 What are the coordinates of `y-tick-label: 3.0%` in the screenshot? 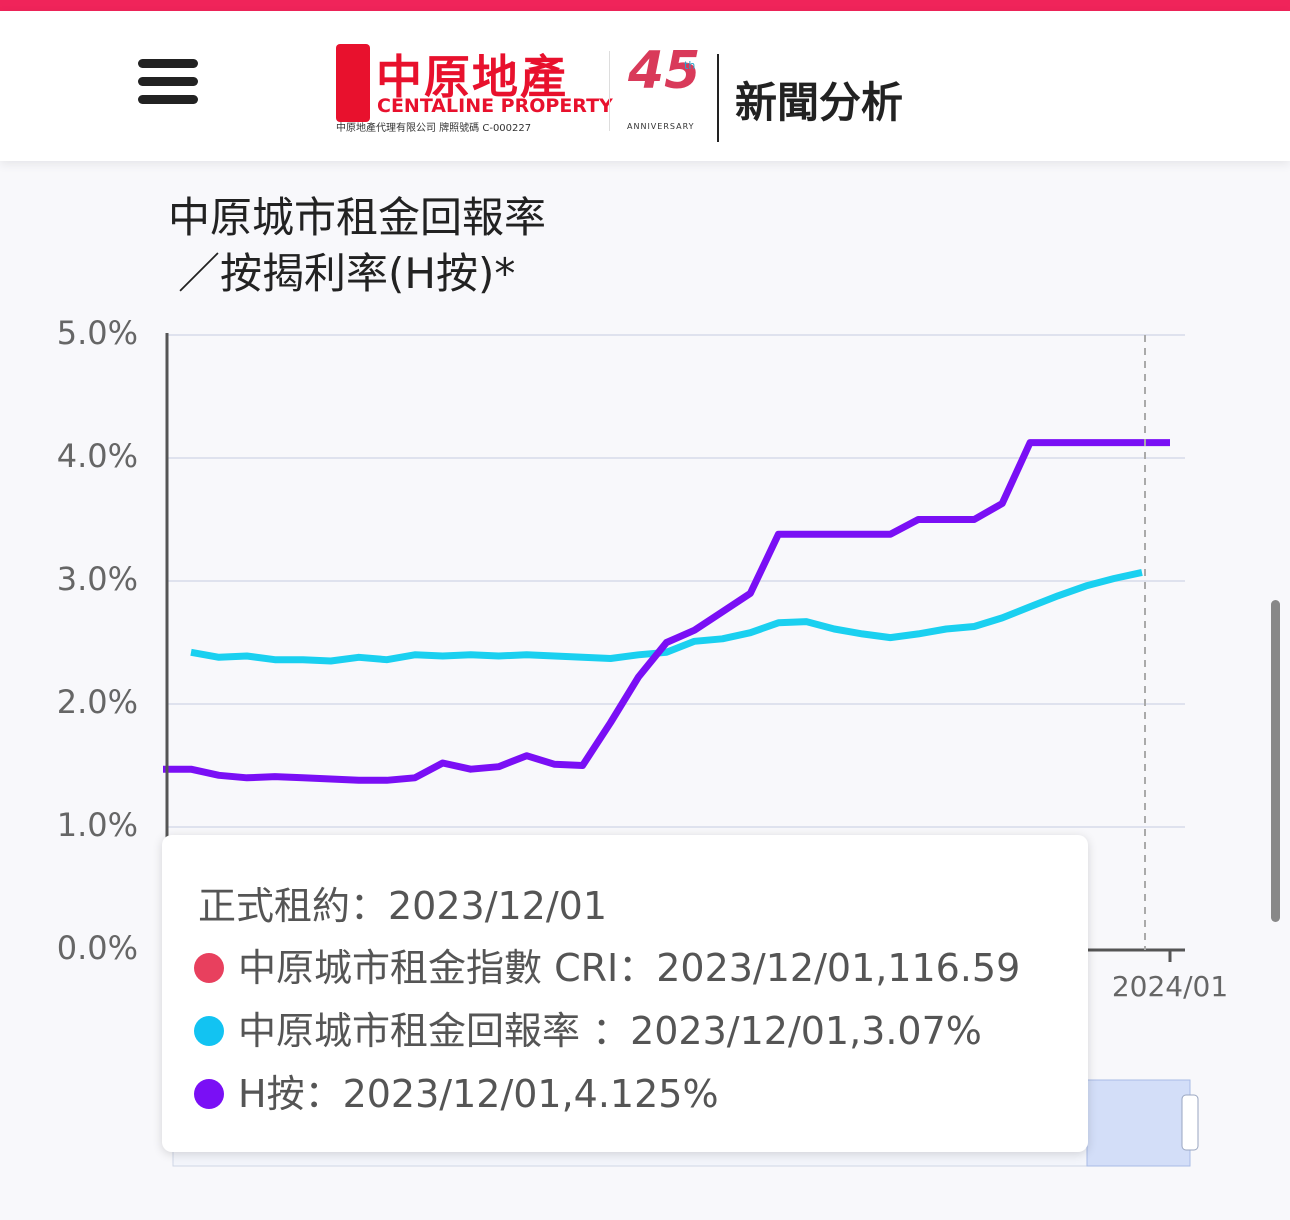 It's located at (97, 579).